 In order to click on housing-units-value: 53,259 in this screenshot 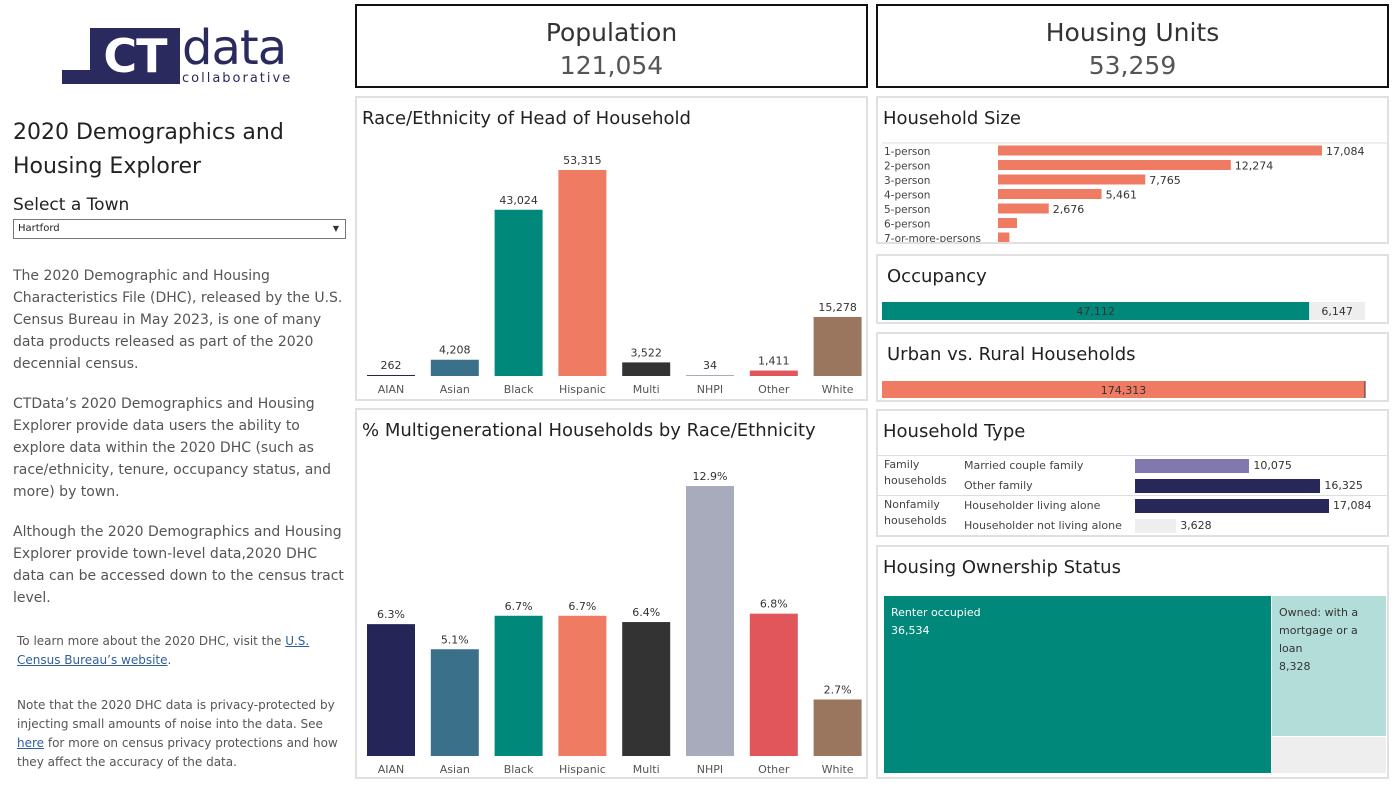, I will do `click(1132, 65)`.